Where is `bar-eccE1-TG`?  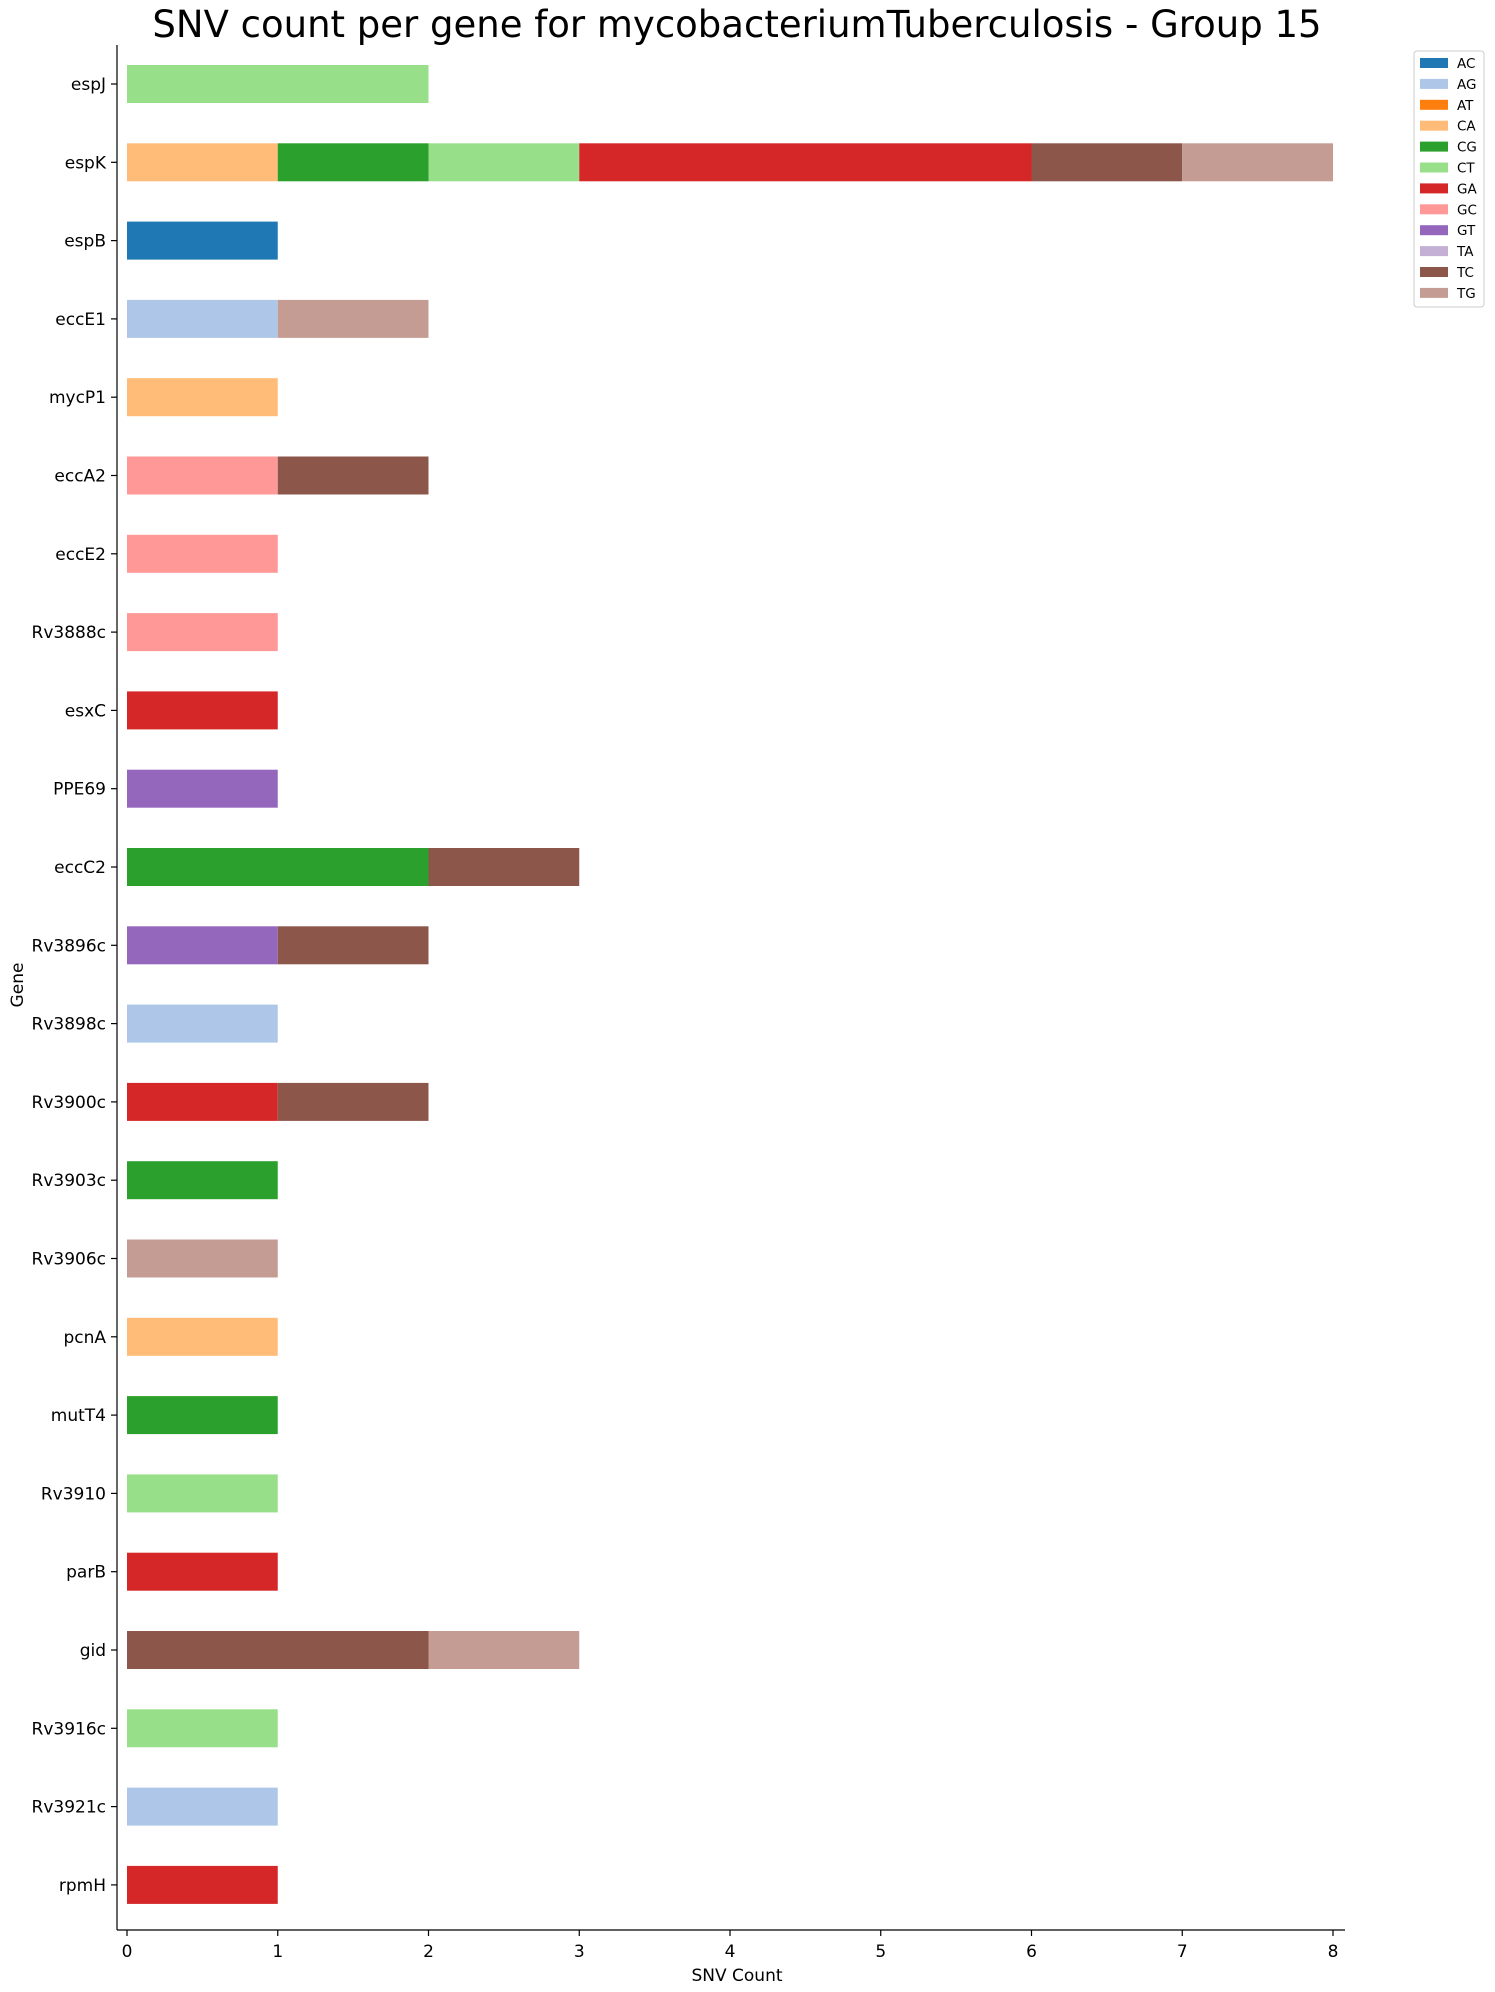
bar-eccE1-TG is located at coordinates (353, 318).